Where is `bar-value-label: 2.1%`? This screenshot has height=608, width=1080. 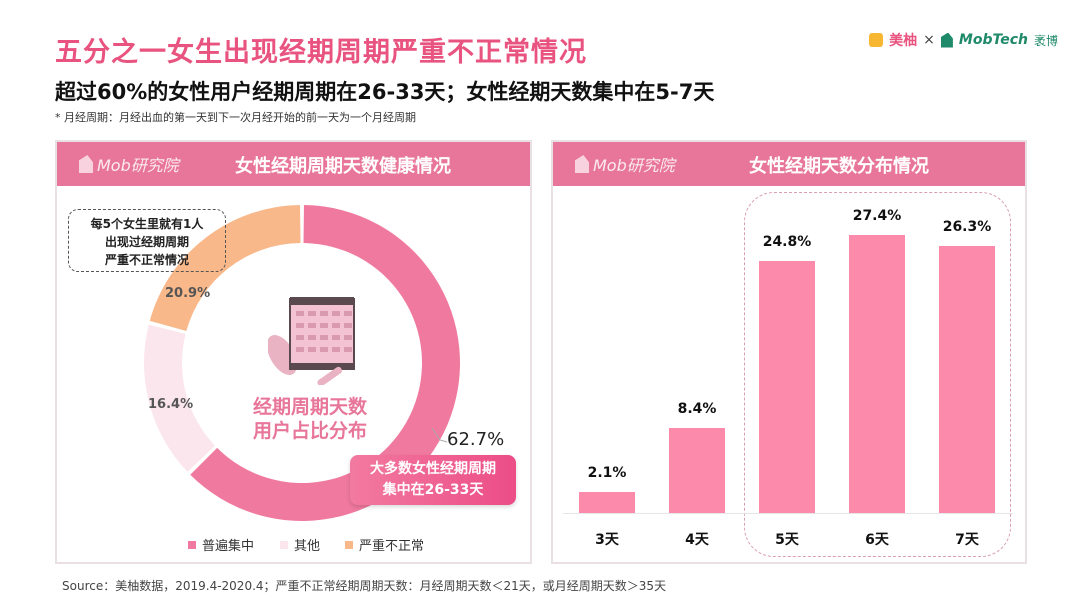 bar-value-label: 2.1% is located at coordinates (607, 472).